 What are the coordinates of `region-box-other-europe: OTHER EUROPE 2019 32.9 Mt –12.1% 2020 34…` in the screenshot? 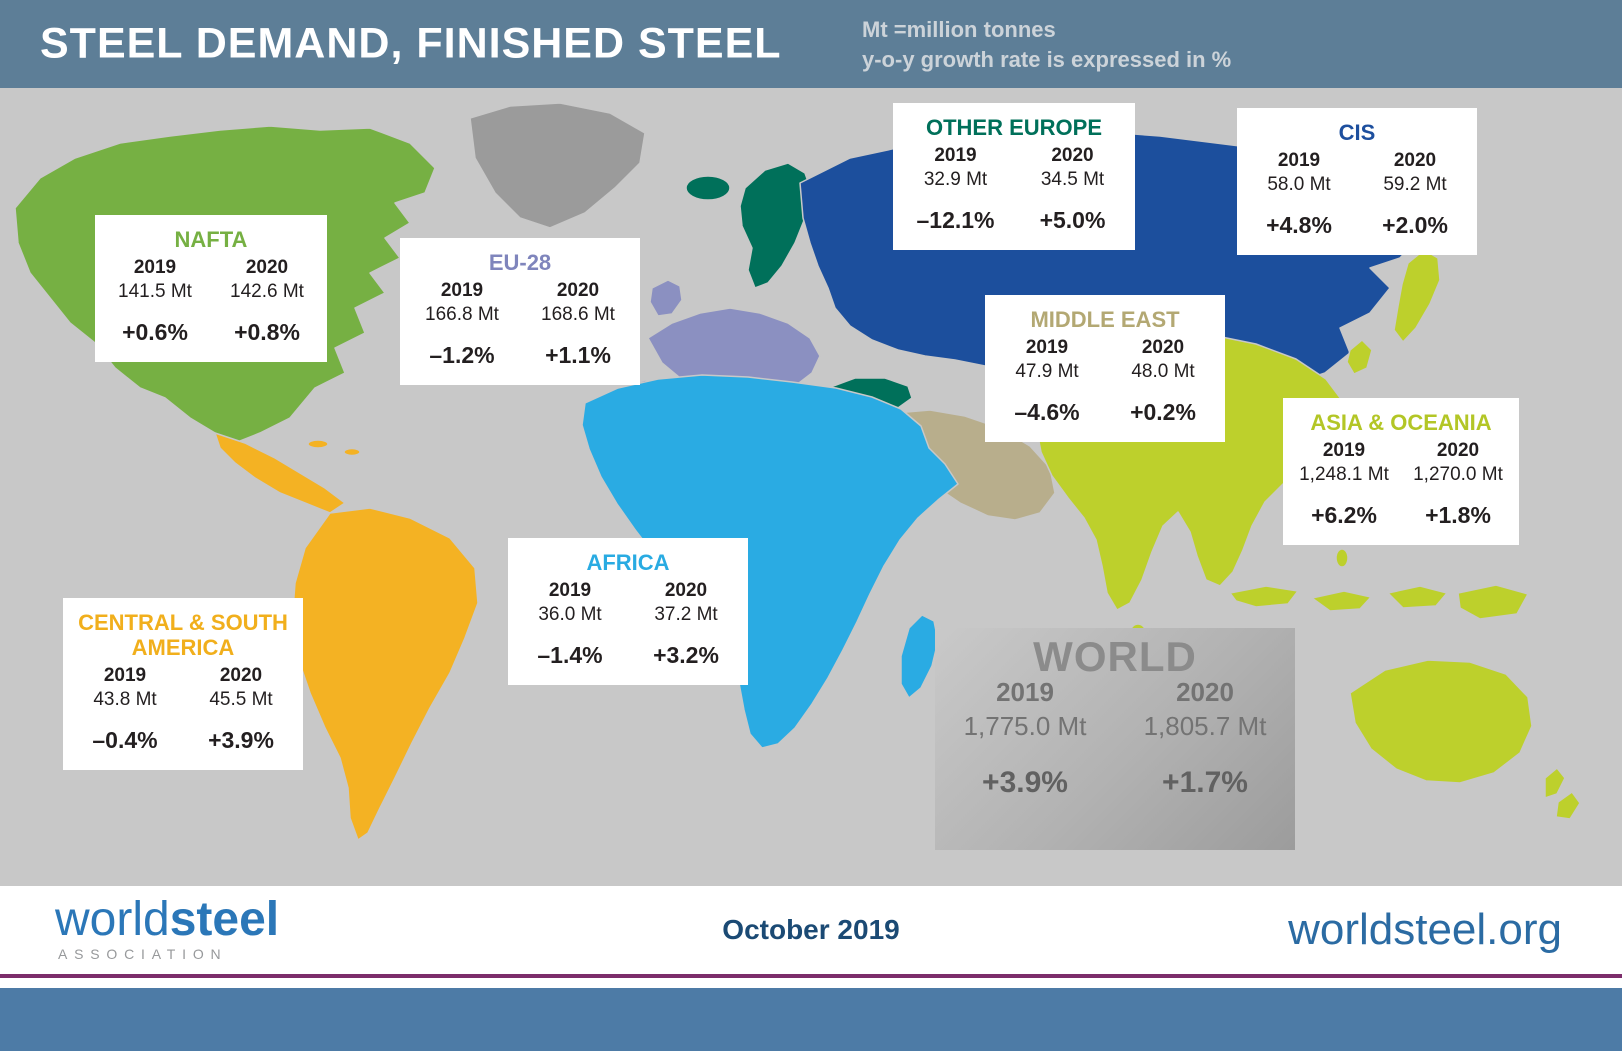 It's located at (1014, 176).